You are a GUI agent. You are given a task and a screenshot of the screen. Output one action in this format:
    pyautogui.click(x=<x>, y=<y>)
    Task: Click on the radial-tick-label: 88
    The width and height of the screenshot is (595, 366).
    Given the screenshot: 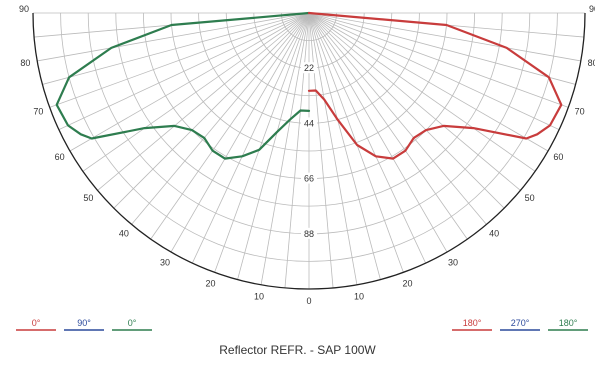 What is the action you would take?
    pyautogui.click(x=309, y=234)
    